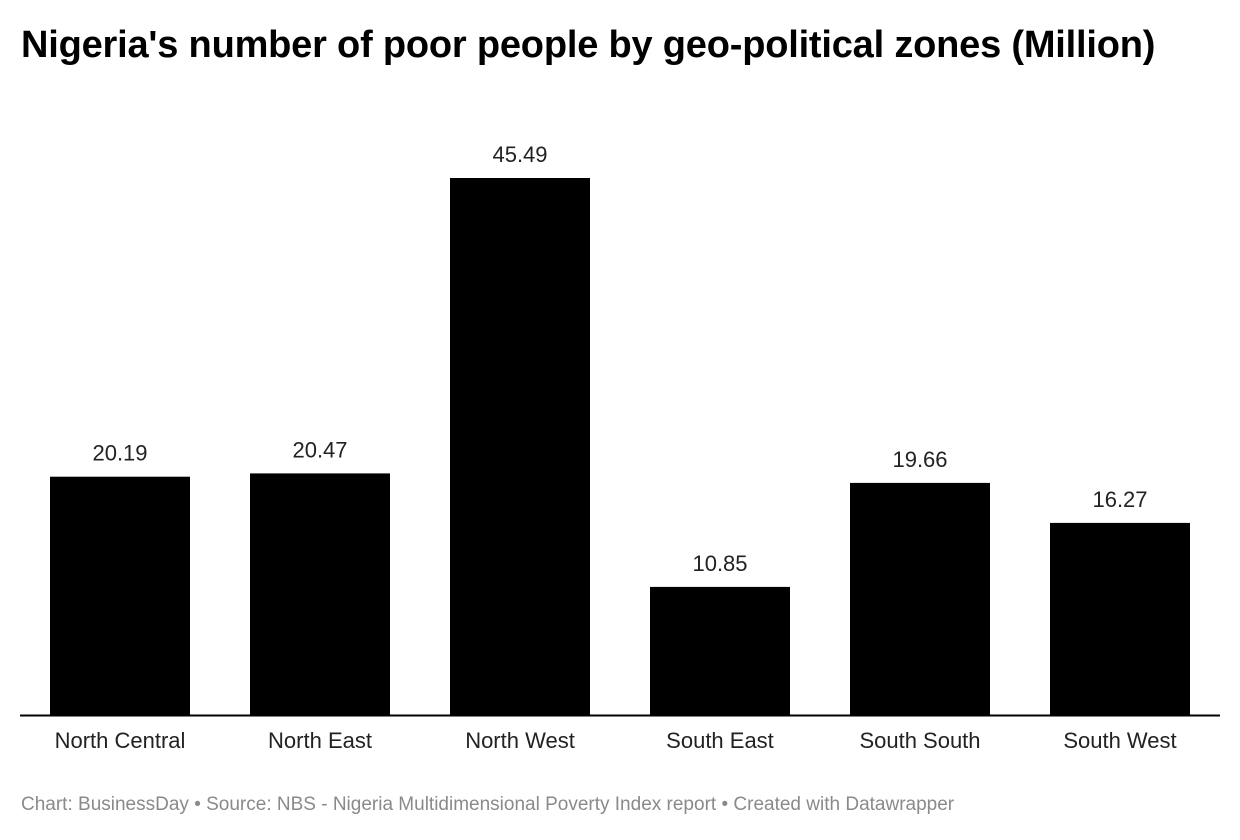  I want to click on bar-south-west, so click(1120, 618).